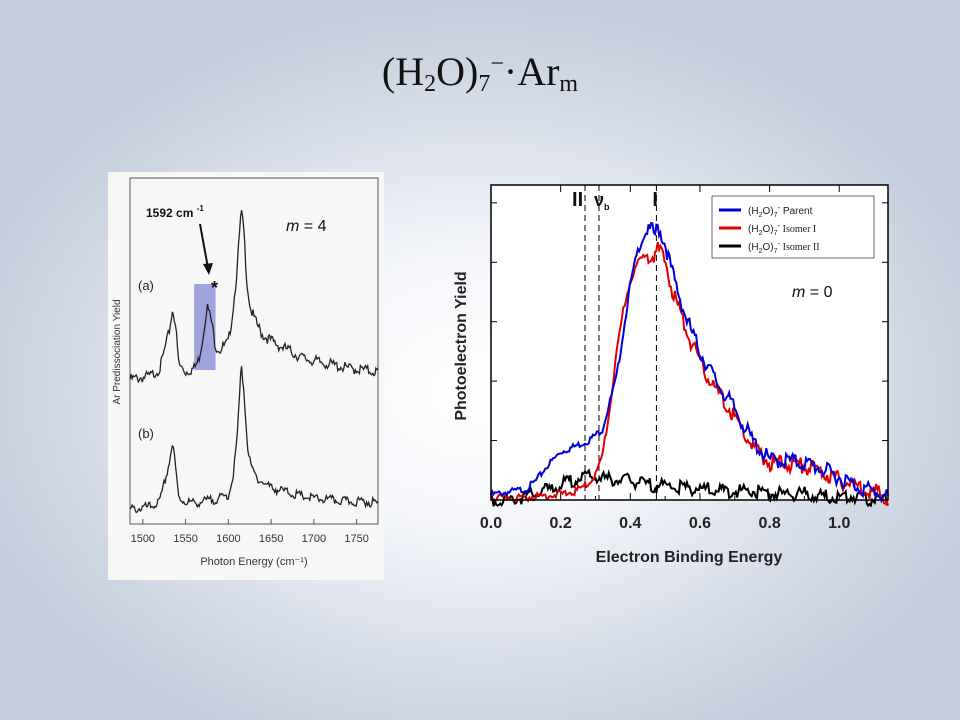 This screenshot has height=720, width=960. I want to click on title-part: O), so click(457, 71).